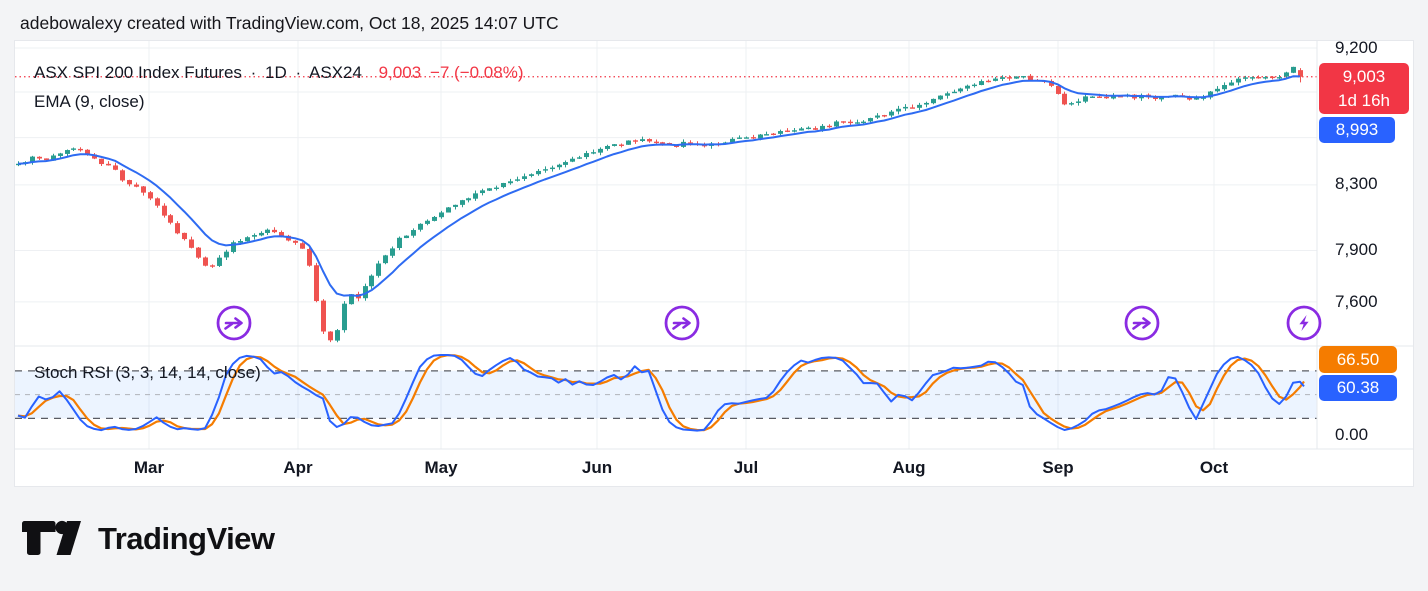 This screenshot has height=591, width=1428. I want to click on last-price-badge: 9,003 1d 16h, so click(1364, 88).